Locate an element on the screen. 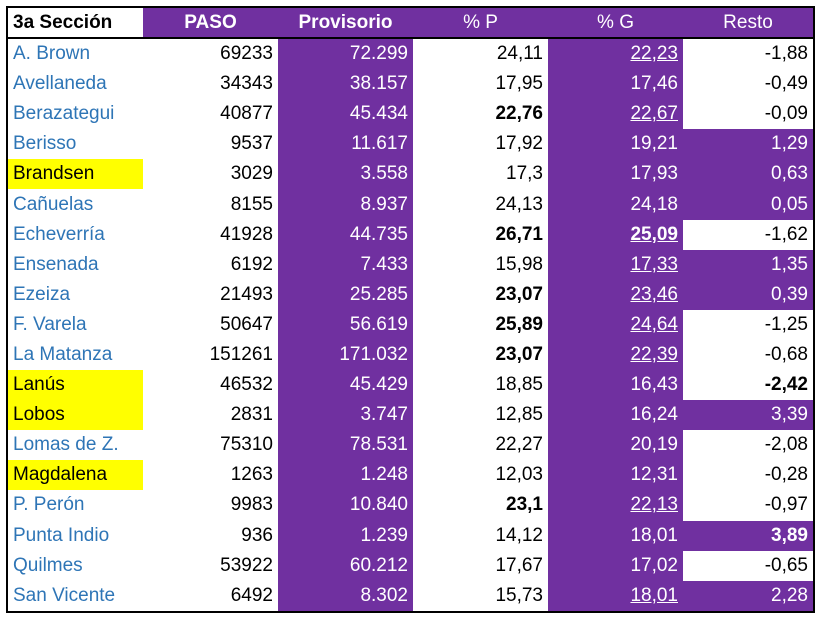 Image resolution: width=819 pixels, height=631 pixels. percent-g-cell: 22,23 is located at coordinates (615, 54).